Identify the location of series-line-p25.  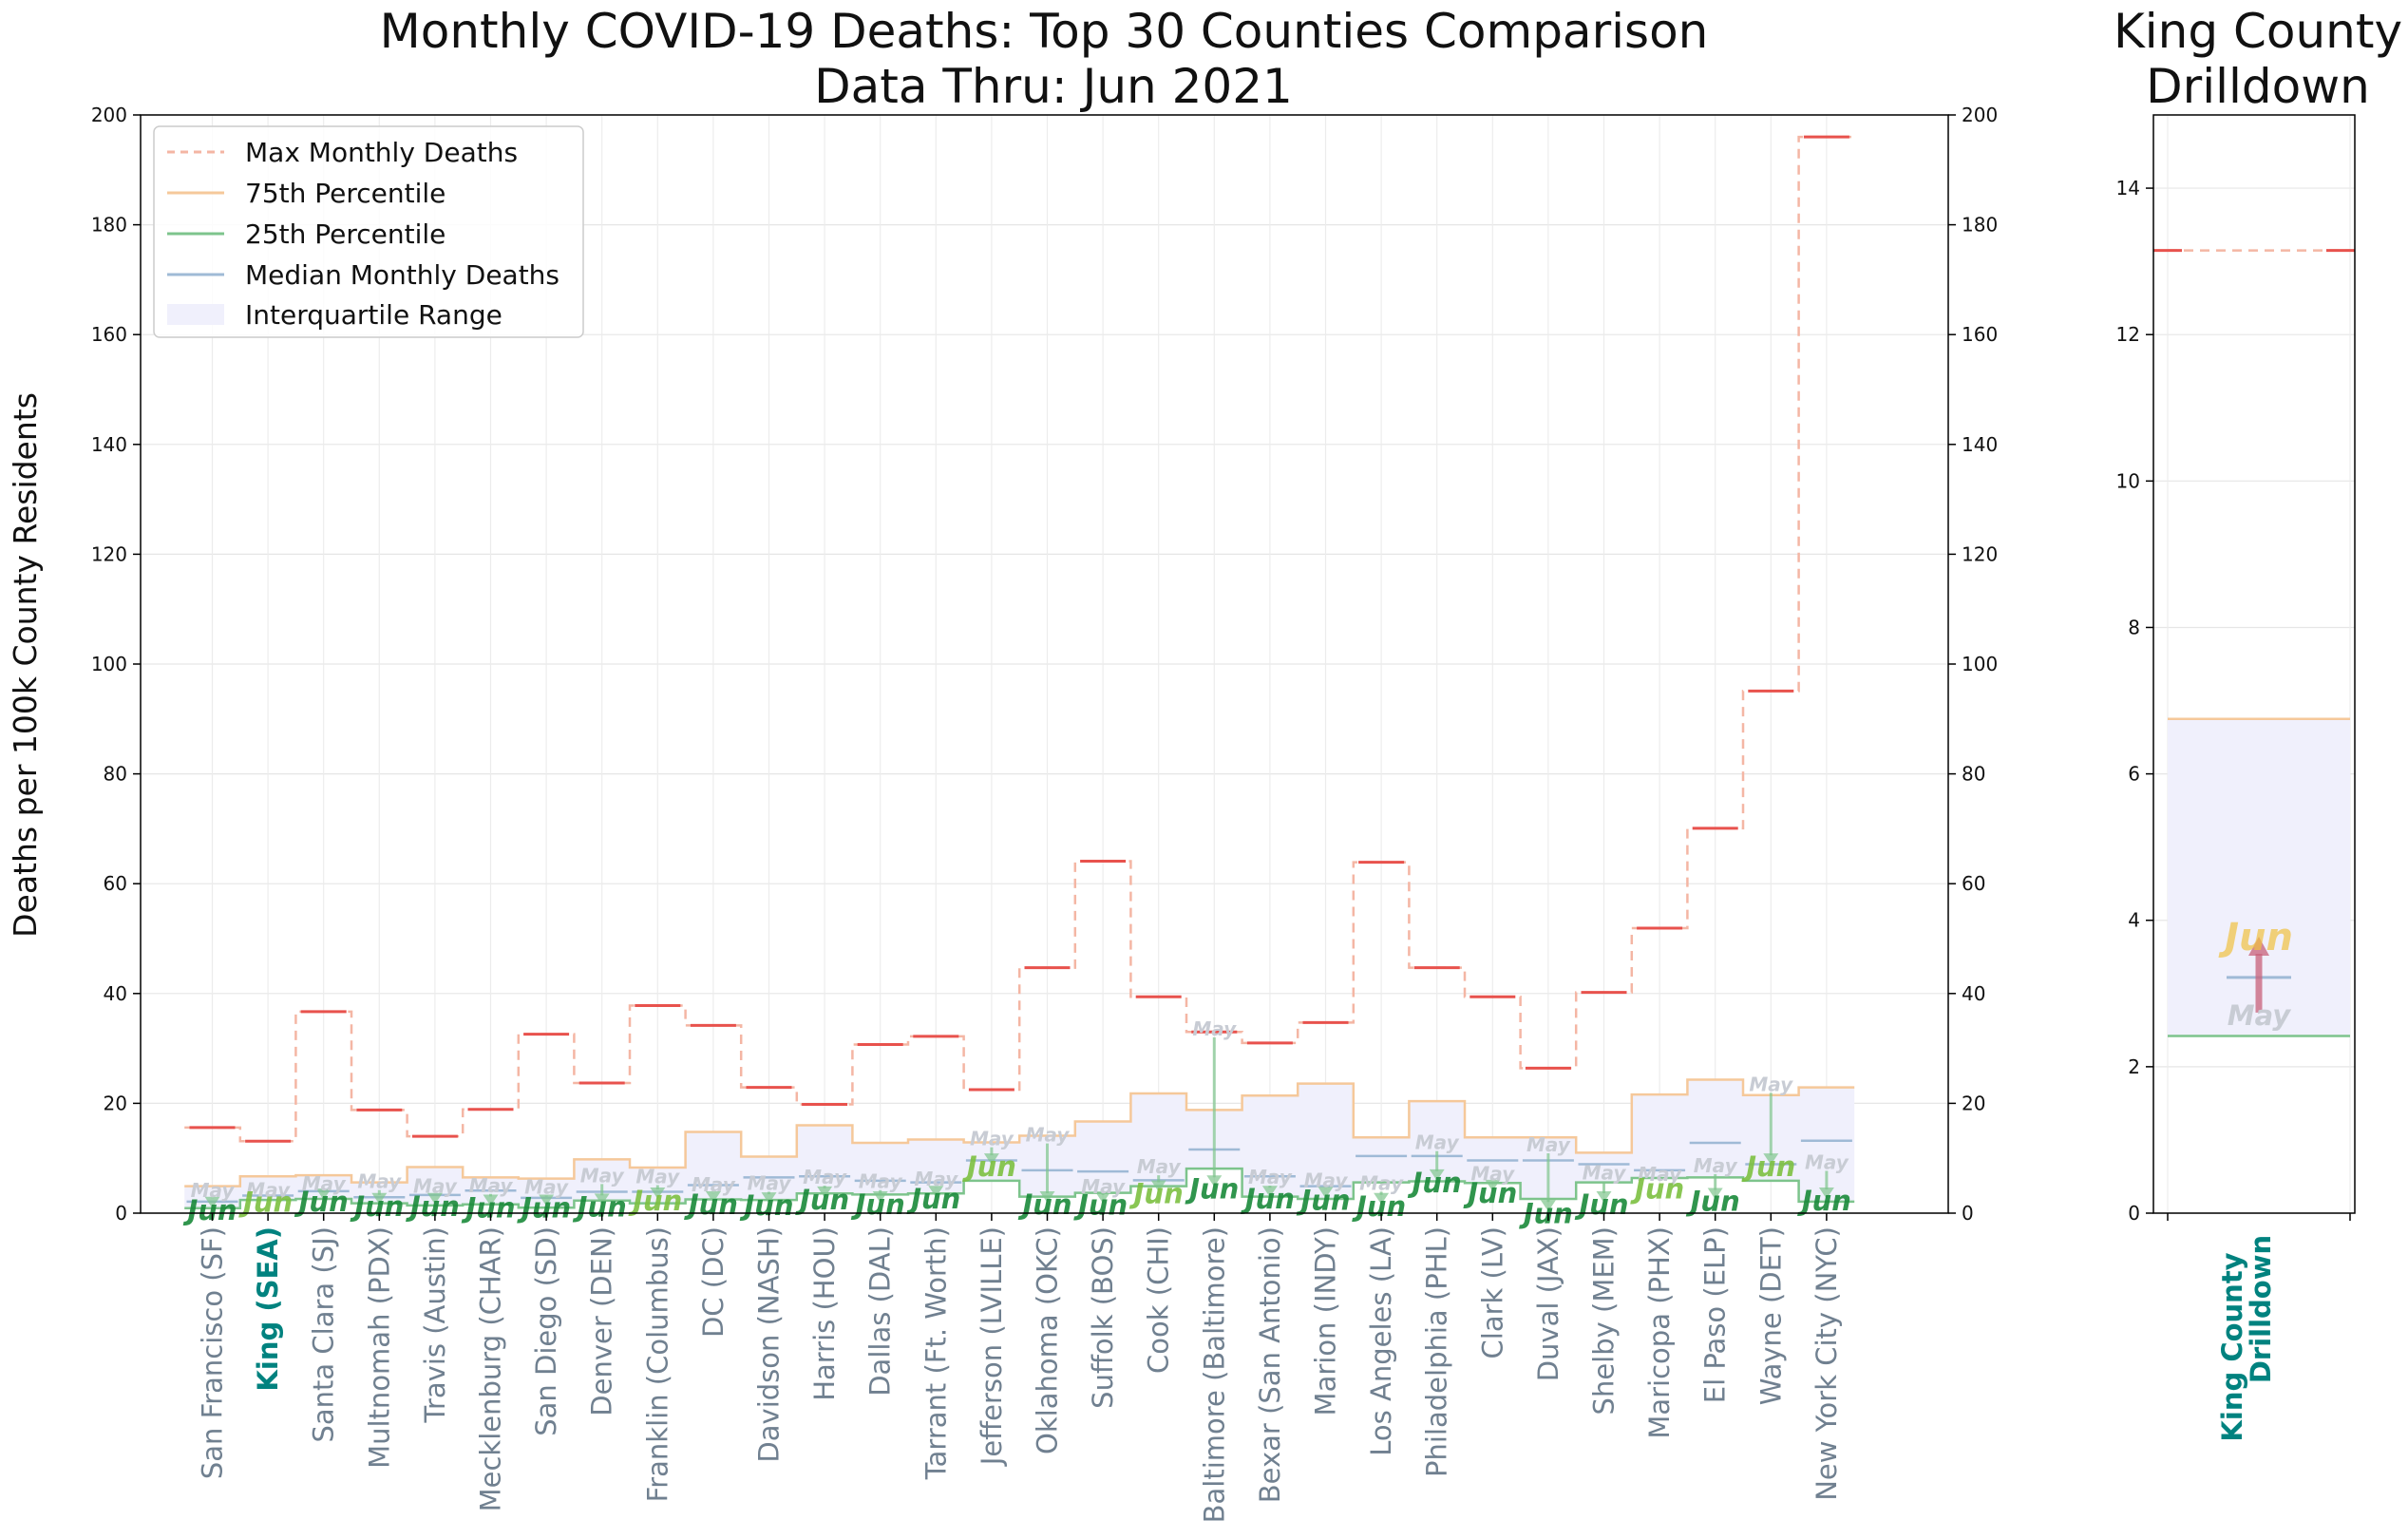
(1019, 1188).